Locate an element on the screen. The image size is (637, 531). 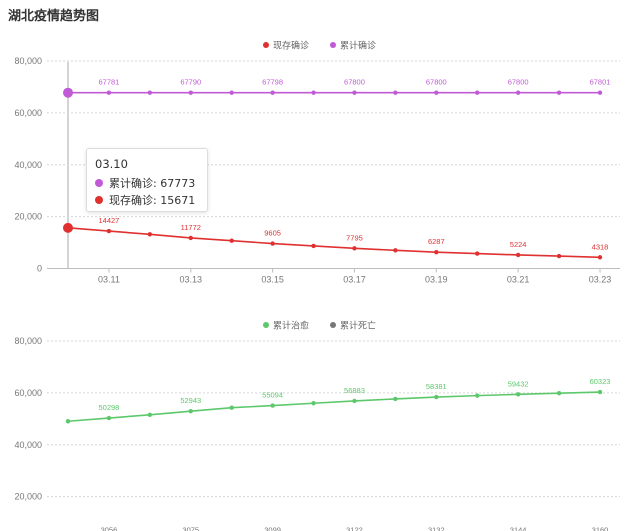
tooltip-dot-current is located at coordinates (99, 200).